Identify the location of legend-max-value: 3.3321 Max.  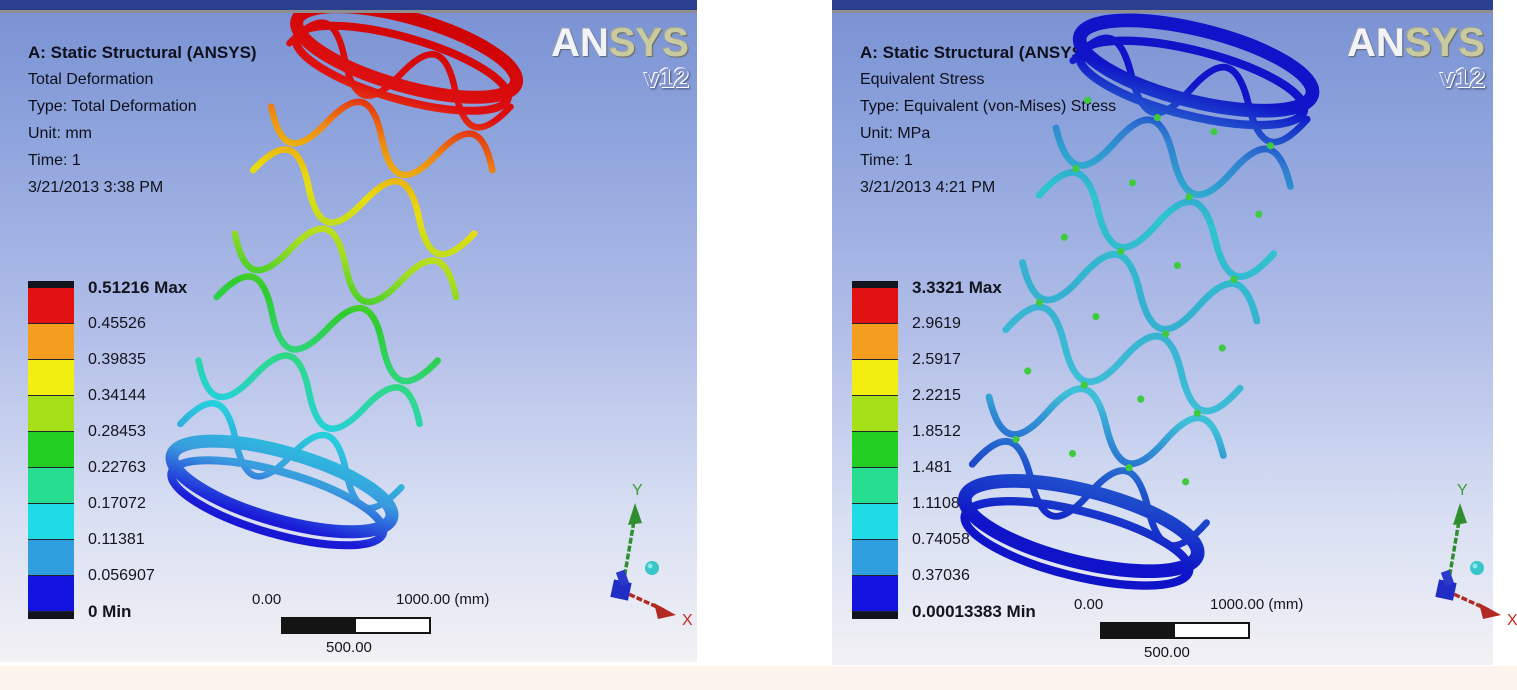
(957, 287).